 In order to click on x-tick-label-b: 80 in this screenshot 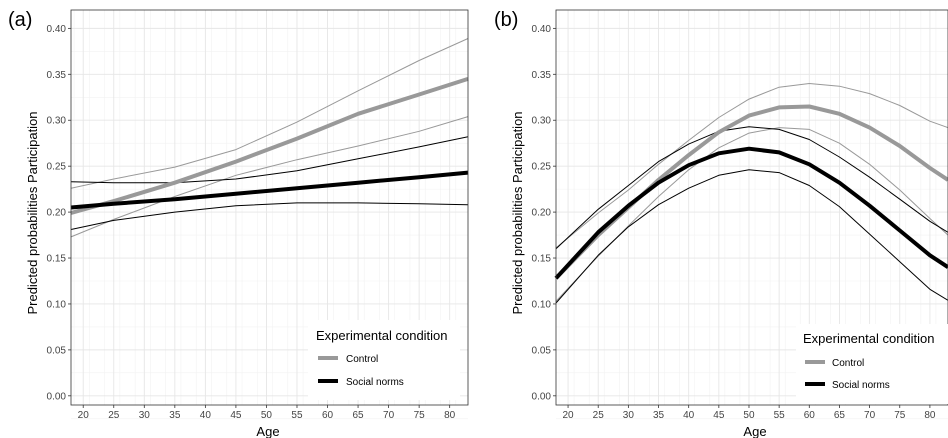, I will do `click(930, 415)`.